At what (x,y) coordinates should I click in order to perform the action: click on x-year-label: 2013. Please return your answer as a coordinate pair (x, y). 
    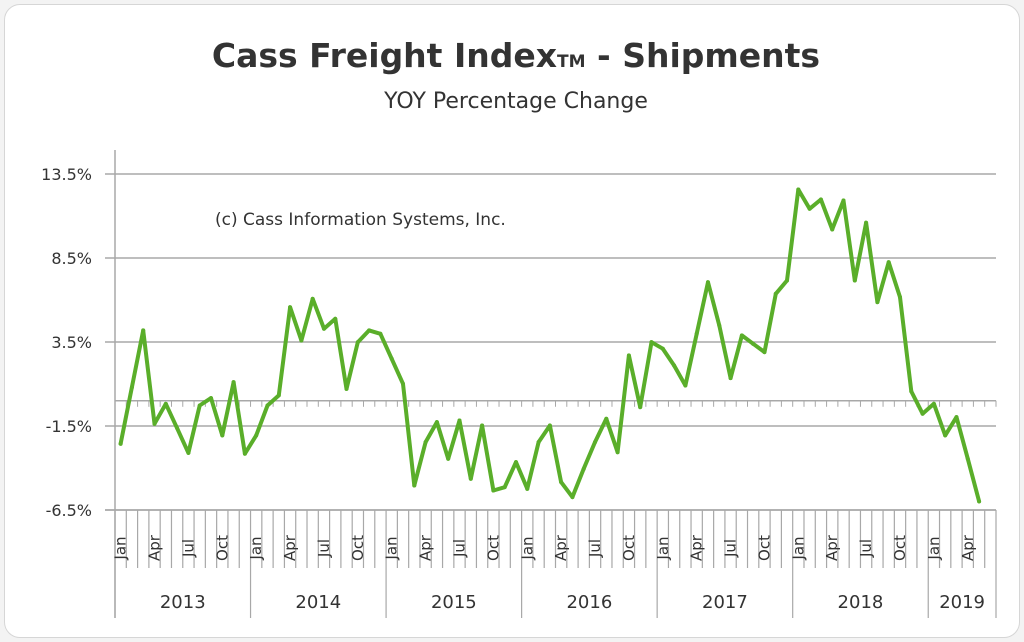
    Looking at the image, I should click on (183, 602).